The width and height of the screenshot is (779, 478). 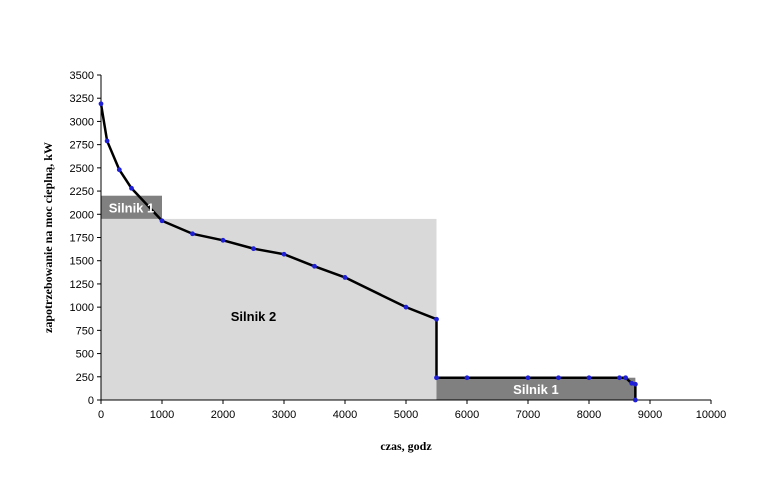 What do you see at coordinates (254, 316) in the screenshot?
I see `region-label-1: Silnik 2` at bounding box center [254, 316].